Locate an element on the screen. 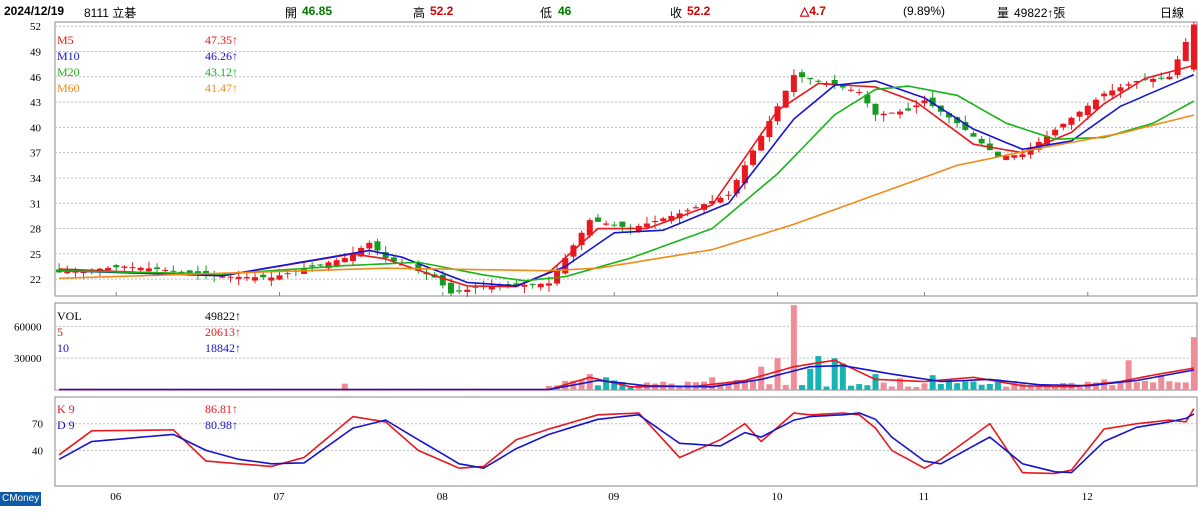 The image size is (1198, 514). volume-y-tick: 30000 is located at coordinates (28, 359).